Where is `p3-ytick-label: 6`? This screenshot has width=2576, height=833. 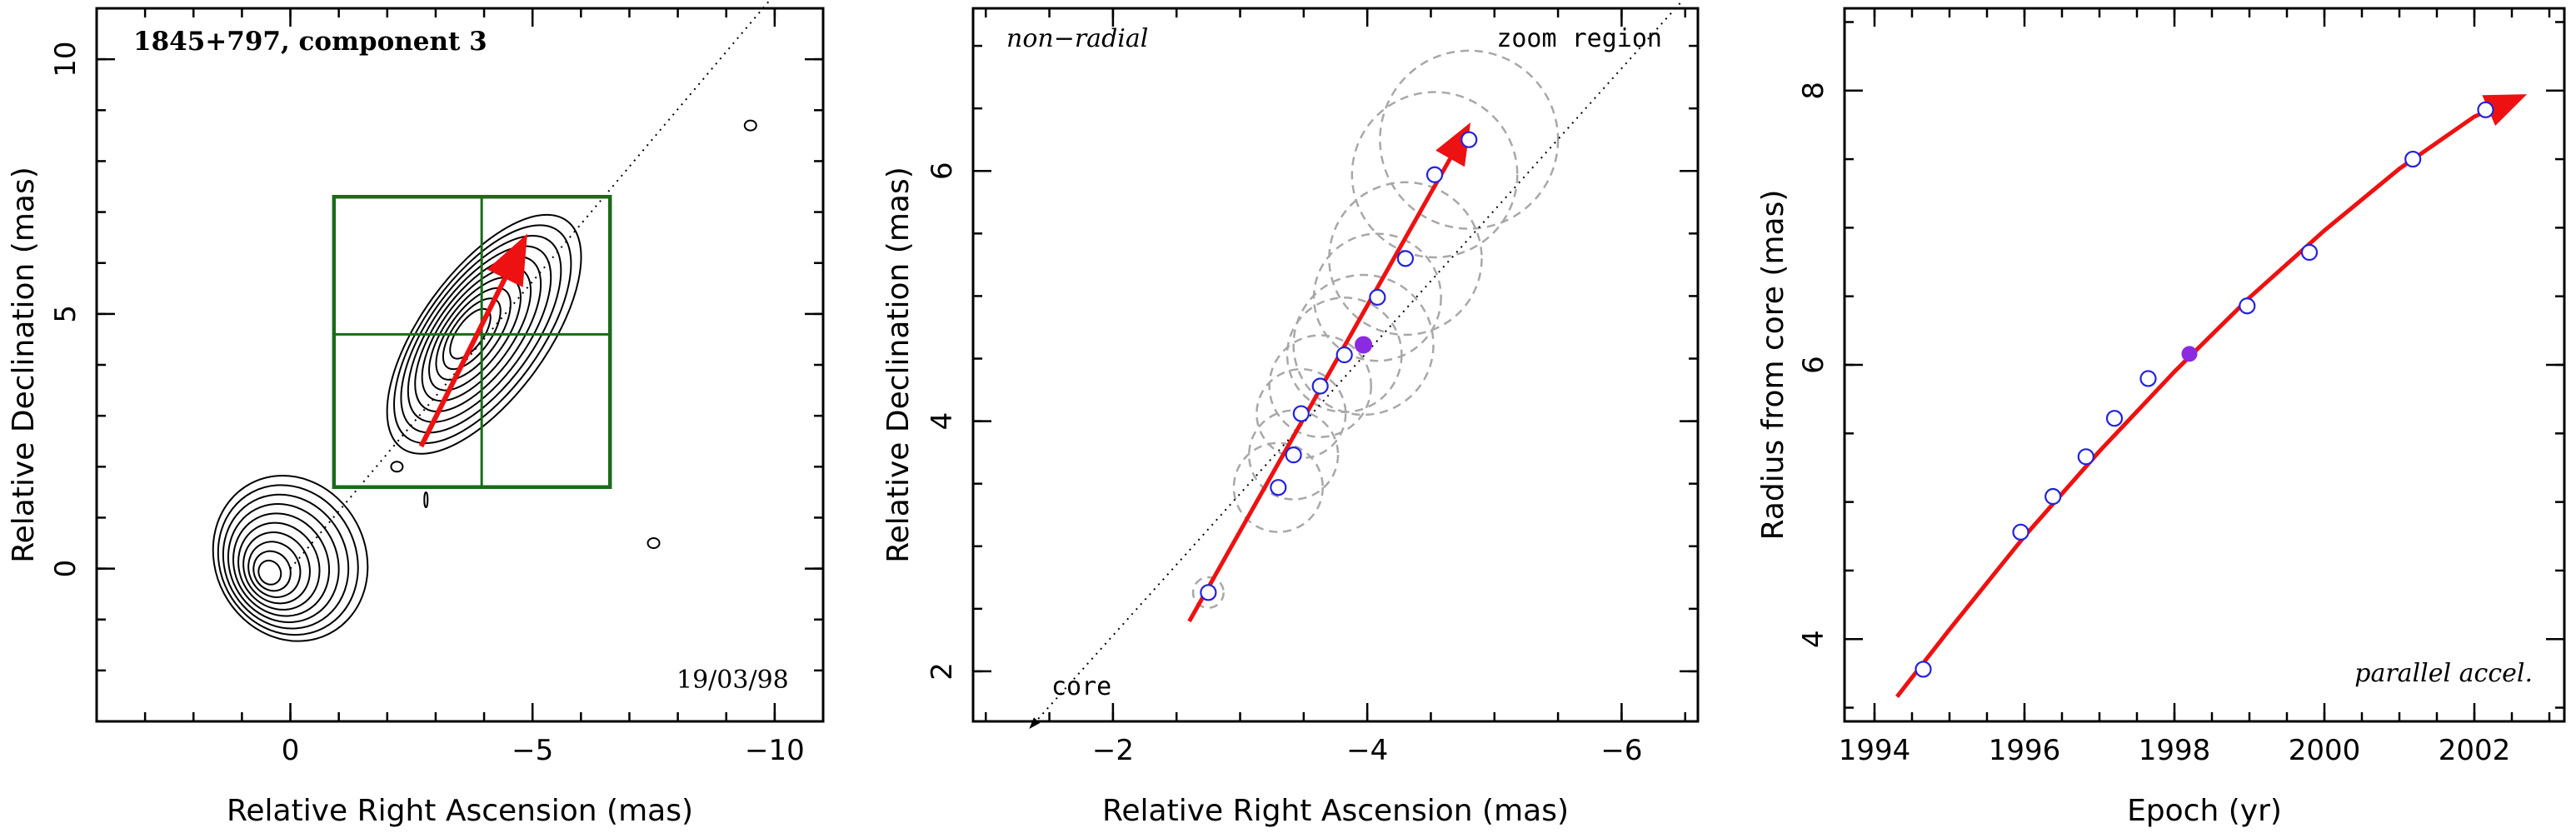
p3-ytick-label: 6 is located at coordinates (1813, 365).